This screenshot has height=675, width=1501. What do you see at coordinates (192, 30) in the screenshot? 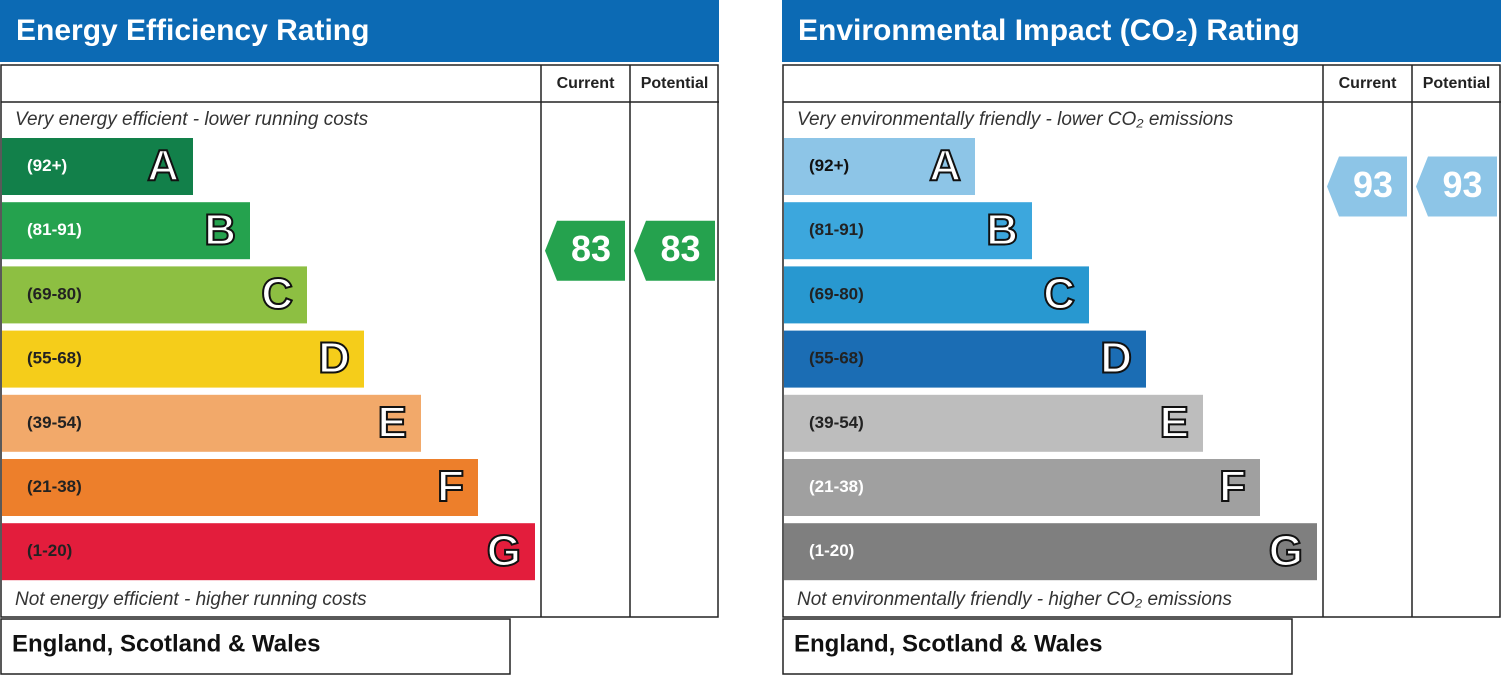
I see `panel-title: Energy Efficiency Rating` at bounding box center [192, 30].